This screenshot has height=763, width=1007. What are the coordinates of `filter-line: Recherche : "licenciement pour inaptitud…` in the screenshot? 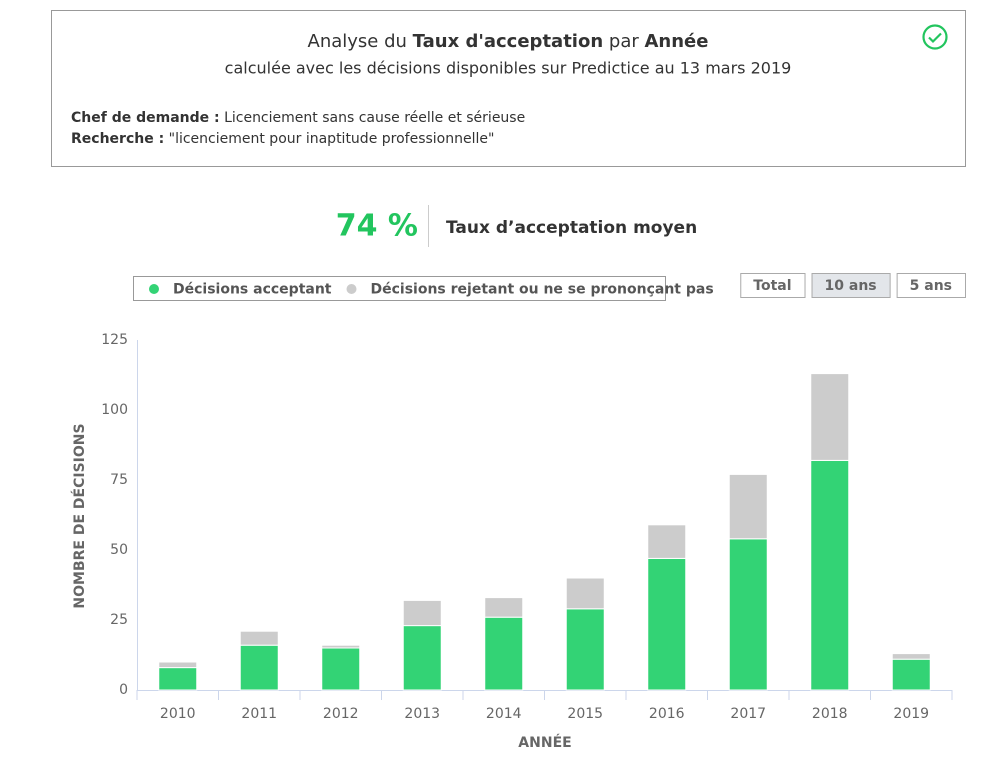 It's located at (282, 139).